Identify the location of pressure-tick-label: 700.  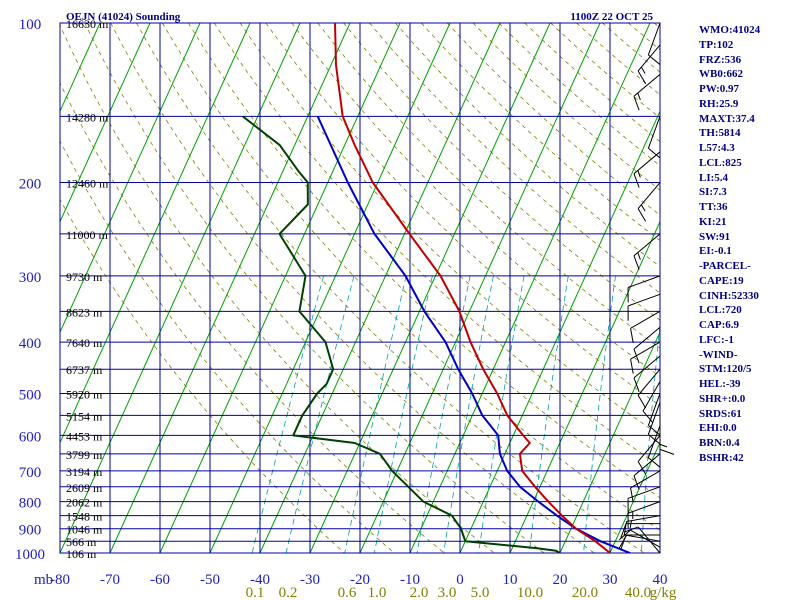
(30, 473).